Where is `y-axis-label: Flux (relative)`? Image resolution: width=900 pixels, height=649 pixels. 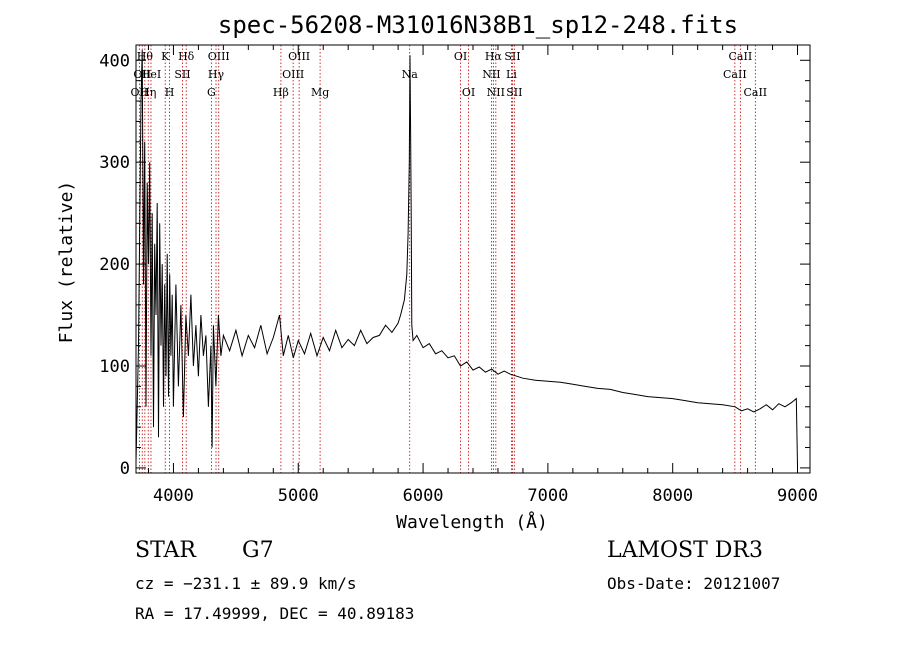
y-axis-label: Flux (relative) is located at coordinates (66, 262).